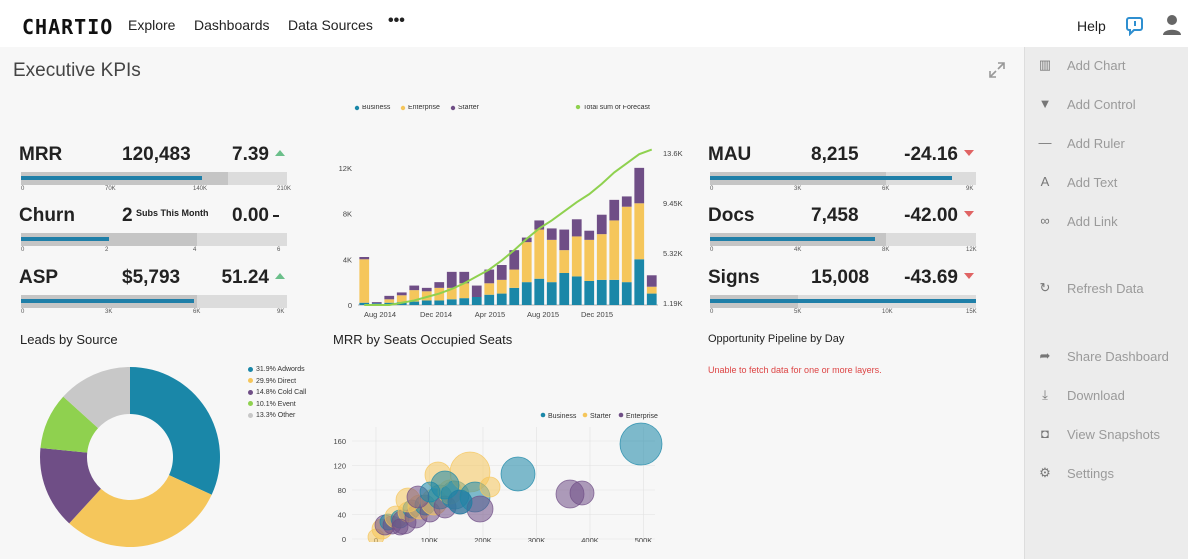 This screenshot has height=559, width=1188. I want to click on sidebar-item-add-control: ▼ Add Control, so click(1106, 105).